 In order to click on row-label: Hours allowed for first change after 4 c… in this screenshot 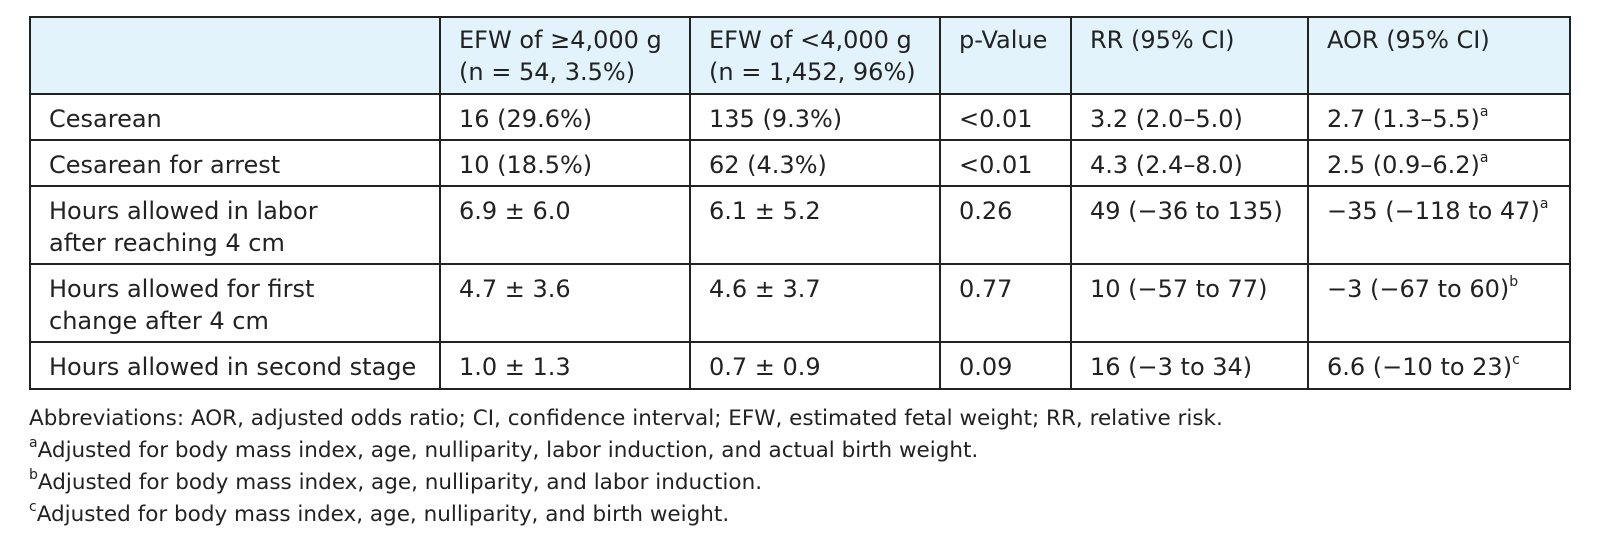, I will do `click(235, 303)`.